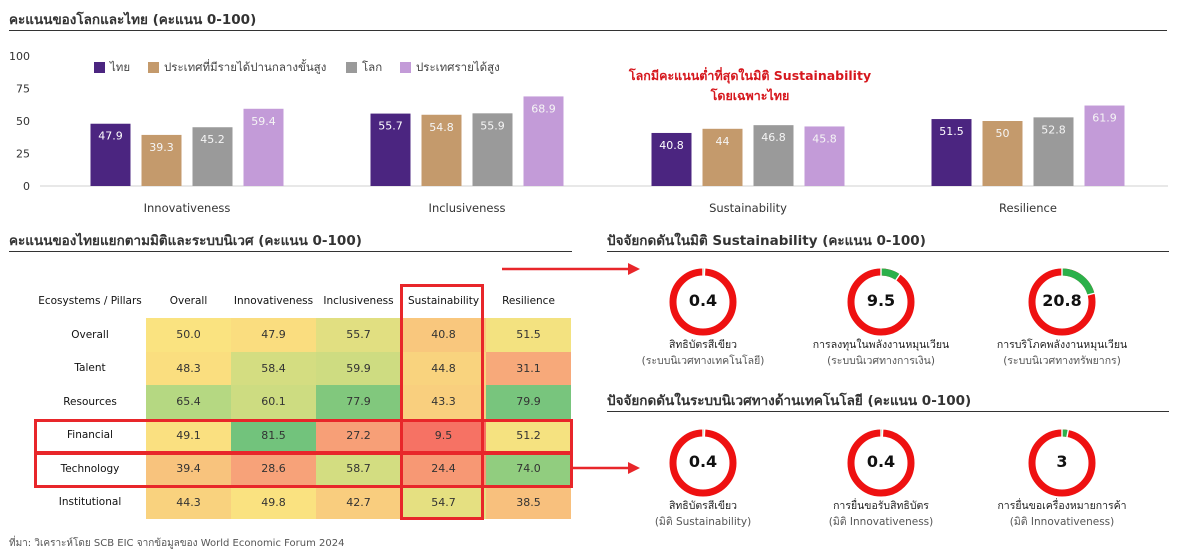 This screenshot has height=551, width=1183. What do you see at coordinates (571, 269) in the screenshot?
I see `arrow-sustainability` at bounding box center [571, 269].